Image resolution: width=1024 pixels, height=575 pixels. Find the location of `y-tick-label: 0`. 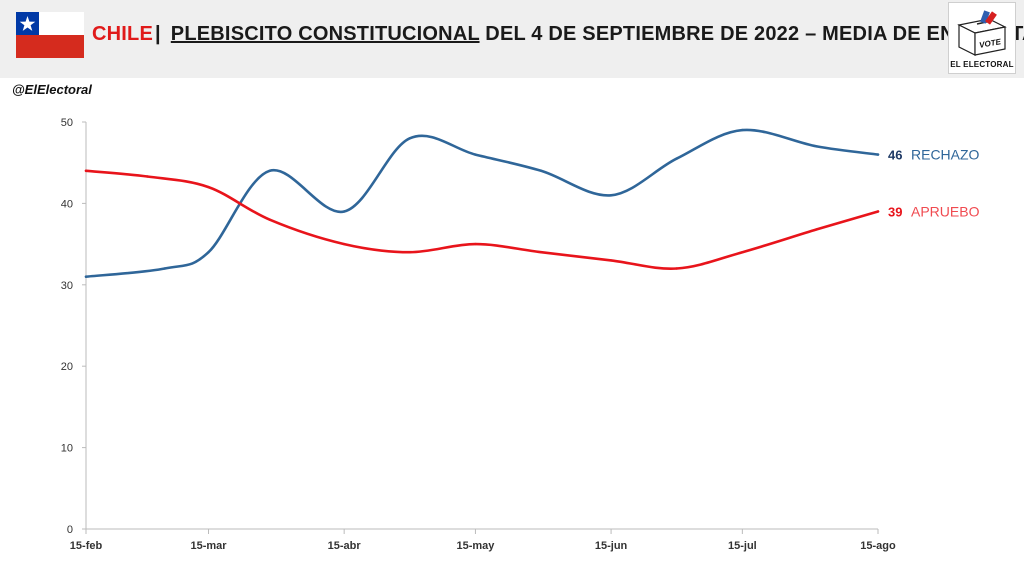

y-tick-label: 0 is located at coordinates (70, 530).